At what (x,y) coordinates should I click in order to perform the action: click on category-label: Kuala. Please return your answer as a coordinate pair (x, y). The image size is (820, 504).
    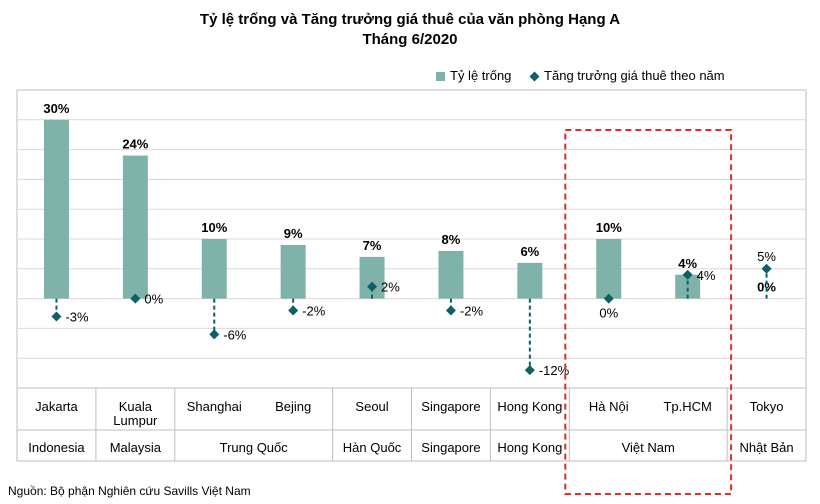
    Looking at the image, I should click on (136, 406).